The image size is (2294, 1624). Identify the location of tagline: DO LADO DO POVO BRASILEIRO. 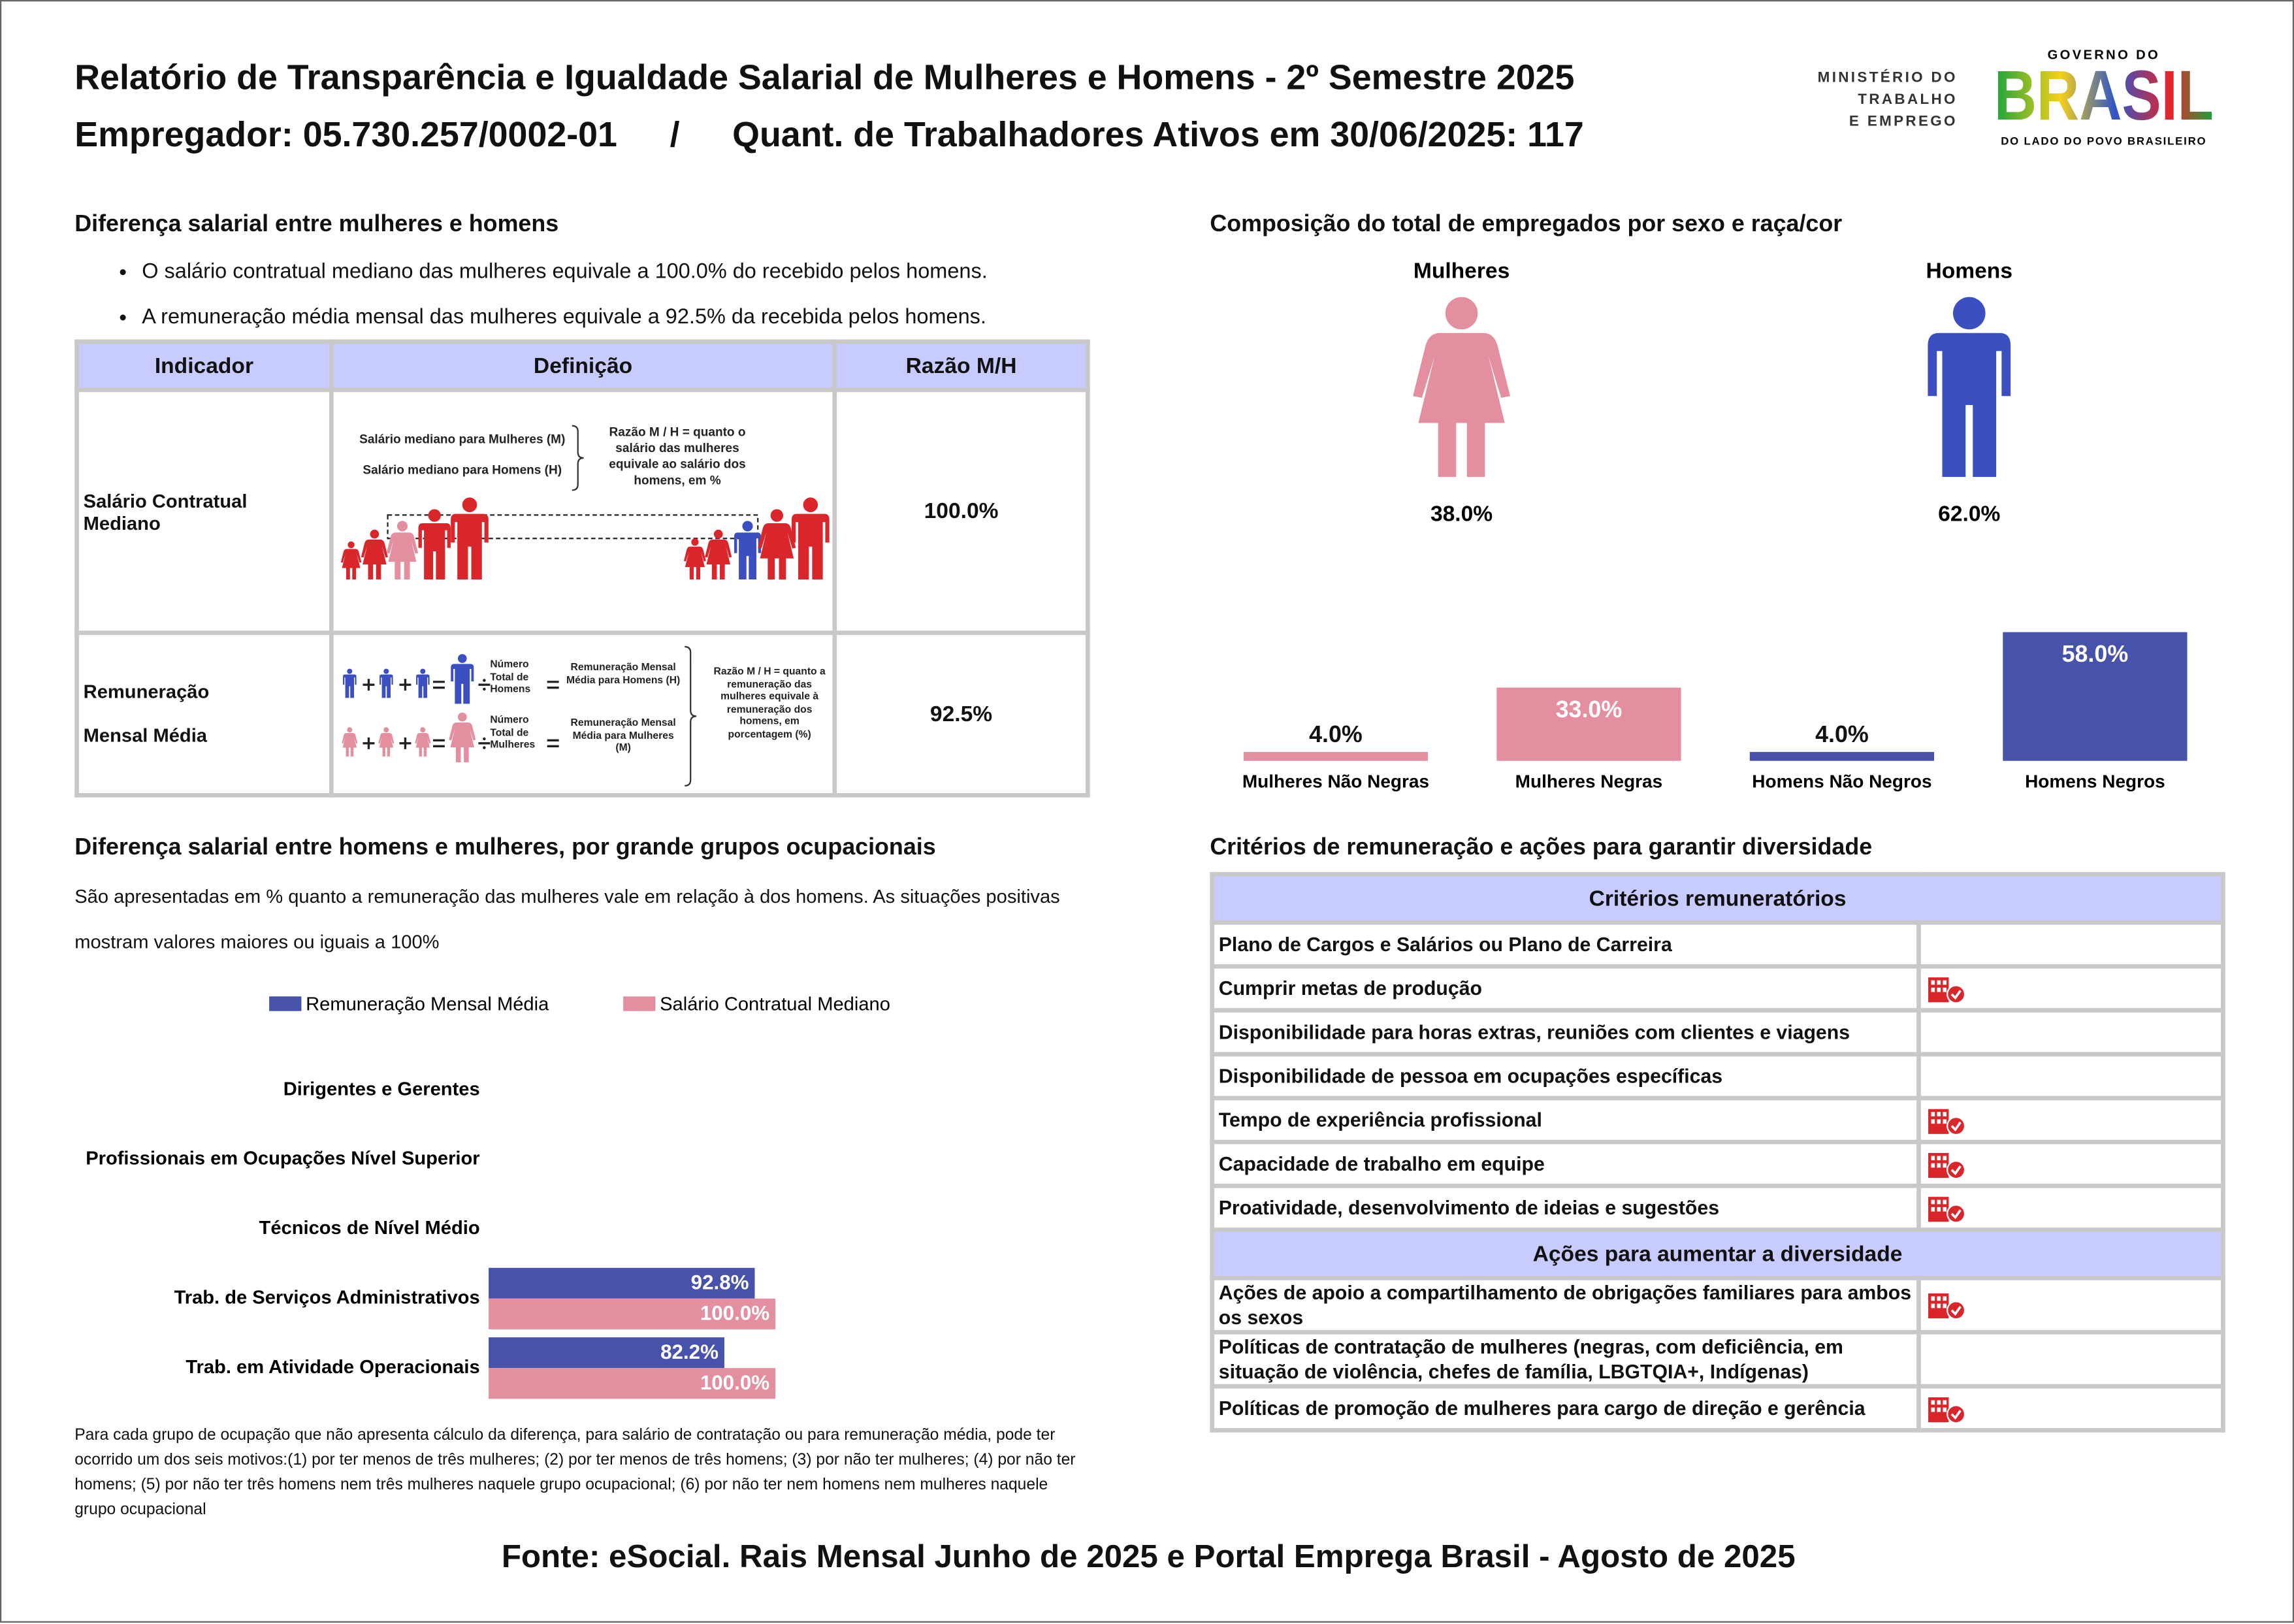
(2103, 141).